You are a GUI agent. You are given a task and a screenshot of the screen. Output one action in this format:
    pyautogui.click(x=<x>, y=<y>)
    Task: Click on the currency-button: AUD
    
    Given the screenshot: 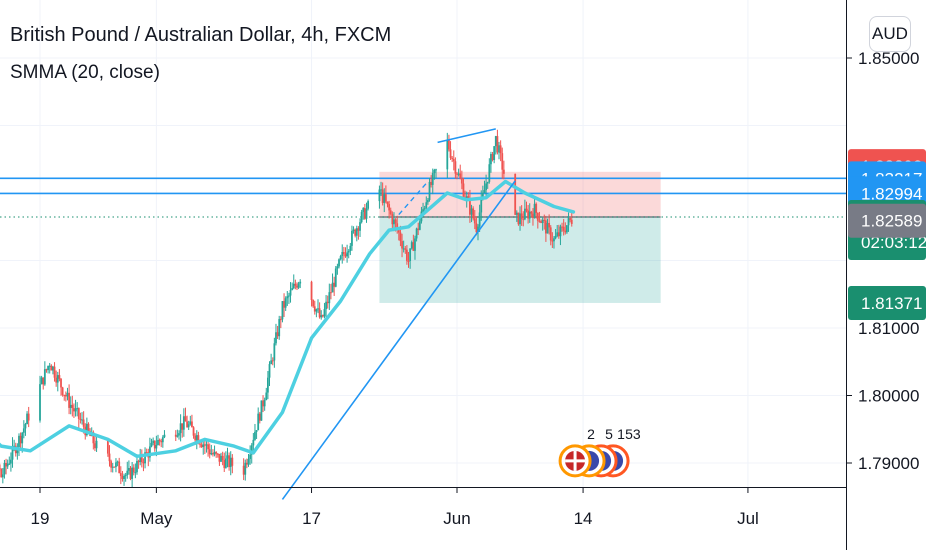 What is the action you would take?
    pyautogui.click(x=890, y=34)
    